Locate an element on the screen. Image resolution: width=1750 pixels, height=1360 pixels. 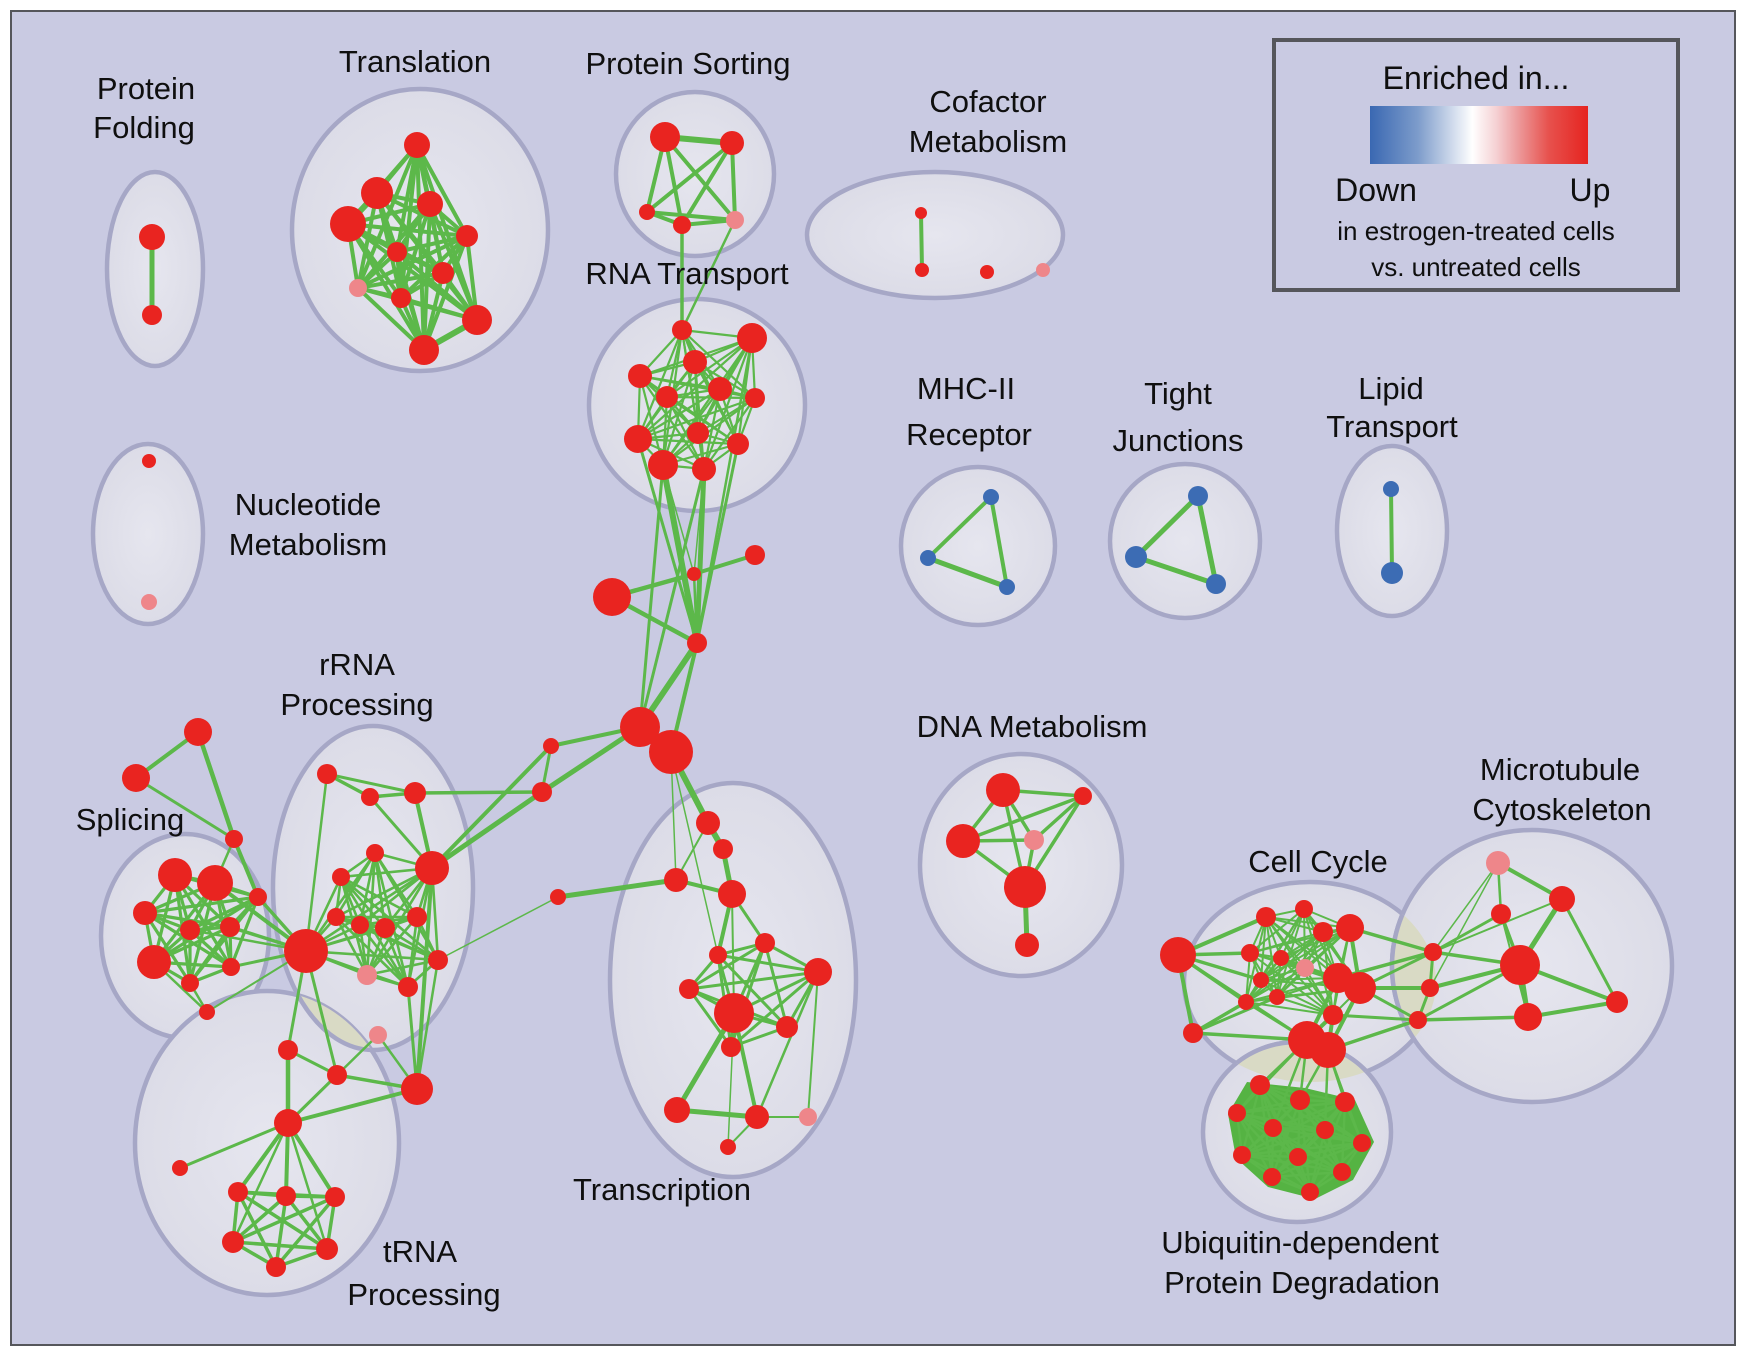
cluster-label-ubiquitin-degradation-line1: Protein Degradation is located at coordinates (1302, 1282).